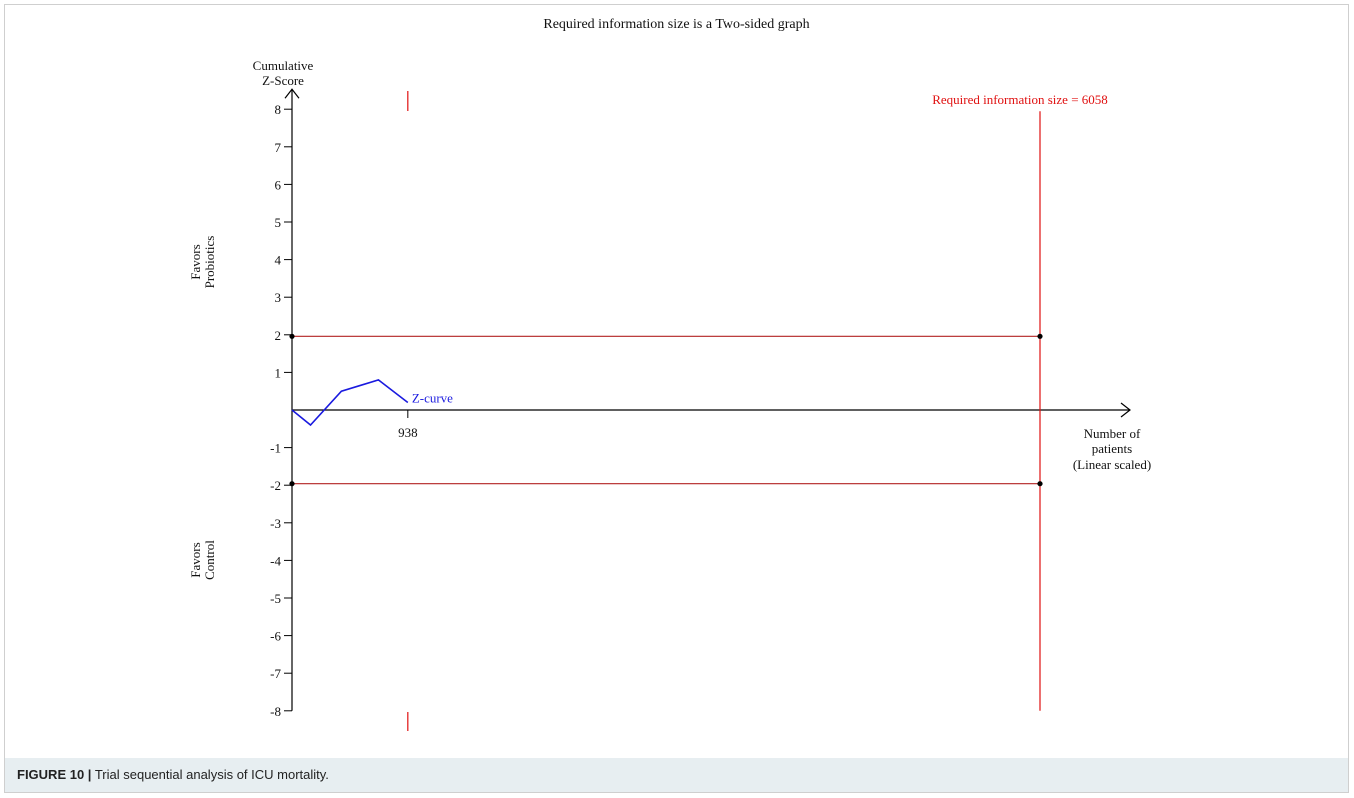  Describe the element at coordinates (1112, 433) in the screenshot. I see `x-axis-label-line1: Number of` at that location.